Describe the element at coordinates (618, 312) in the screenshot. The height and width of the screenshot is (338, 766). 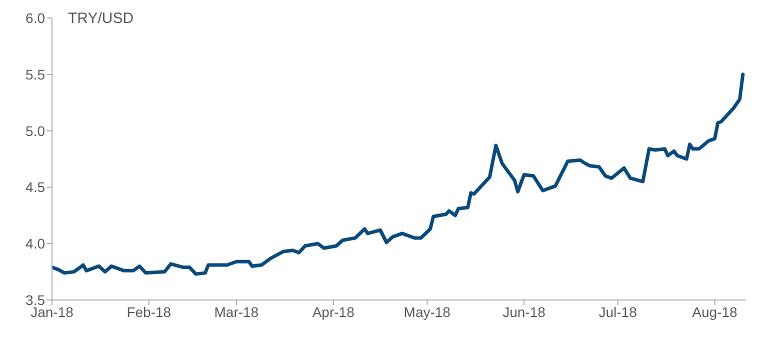
I see `x-tick-label: Jul-18` at that location.